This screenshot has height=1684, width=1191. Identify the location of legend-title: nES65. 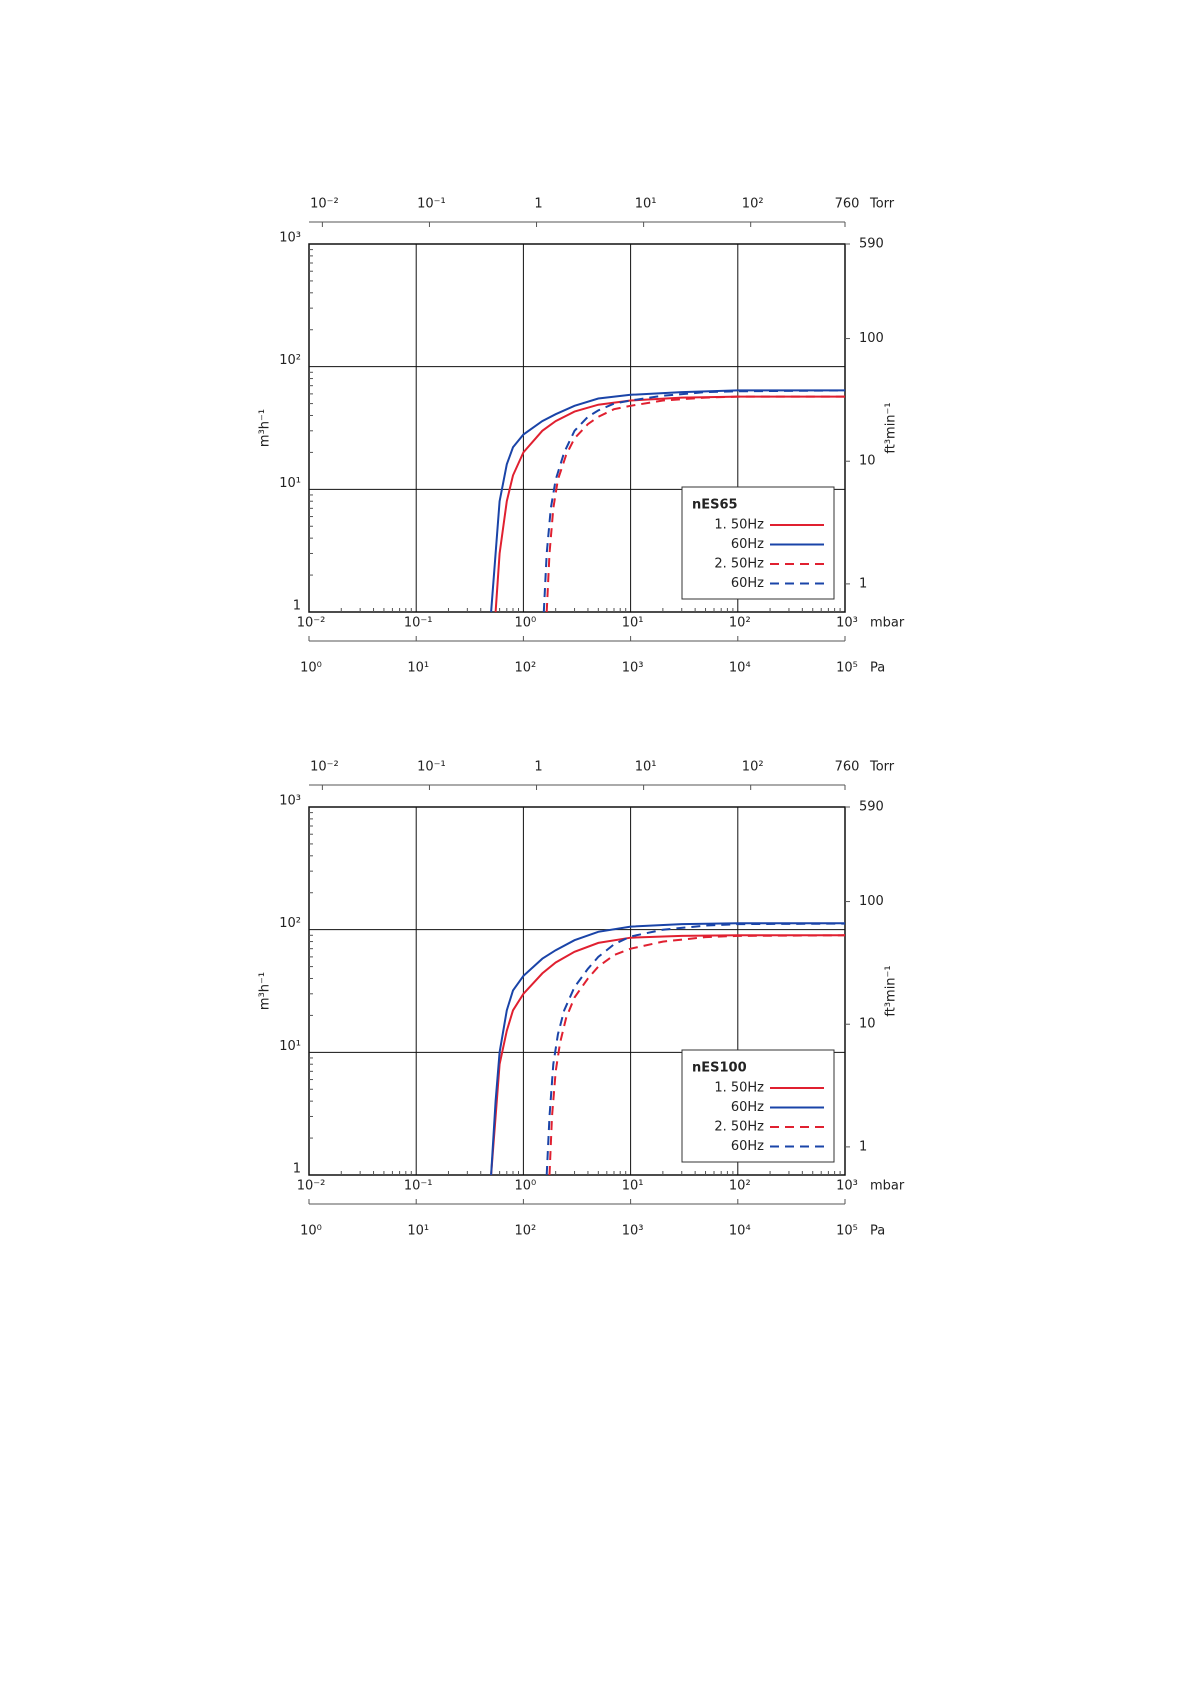
(715, 505).